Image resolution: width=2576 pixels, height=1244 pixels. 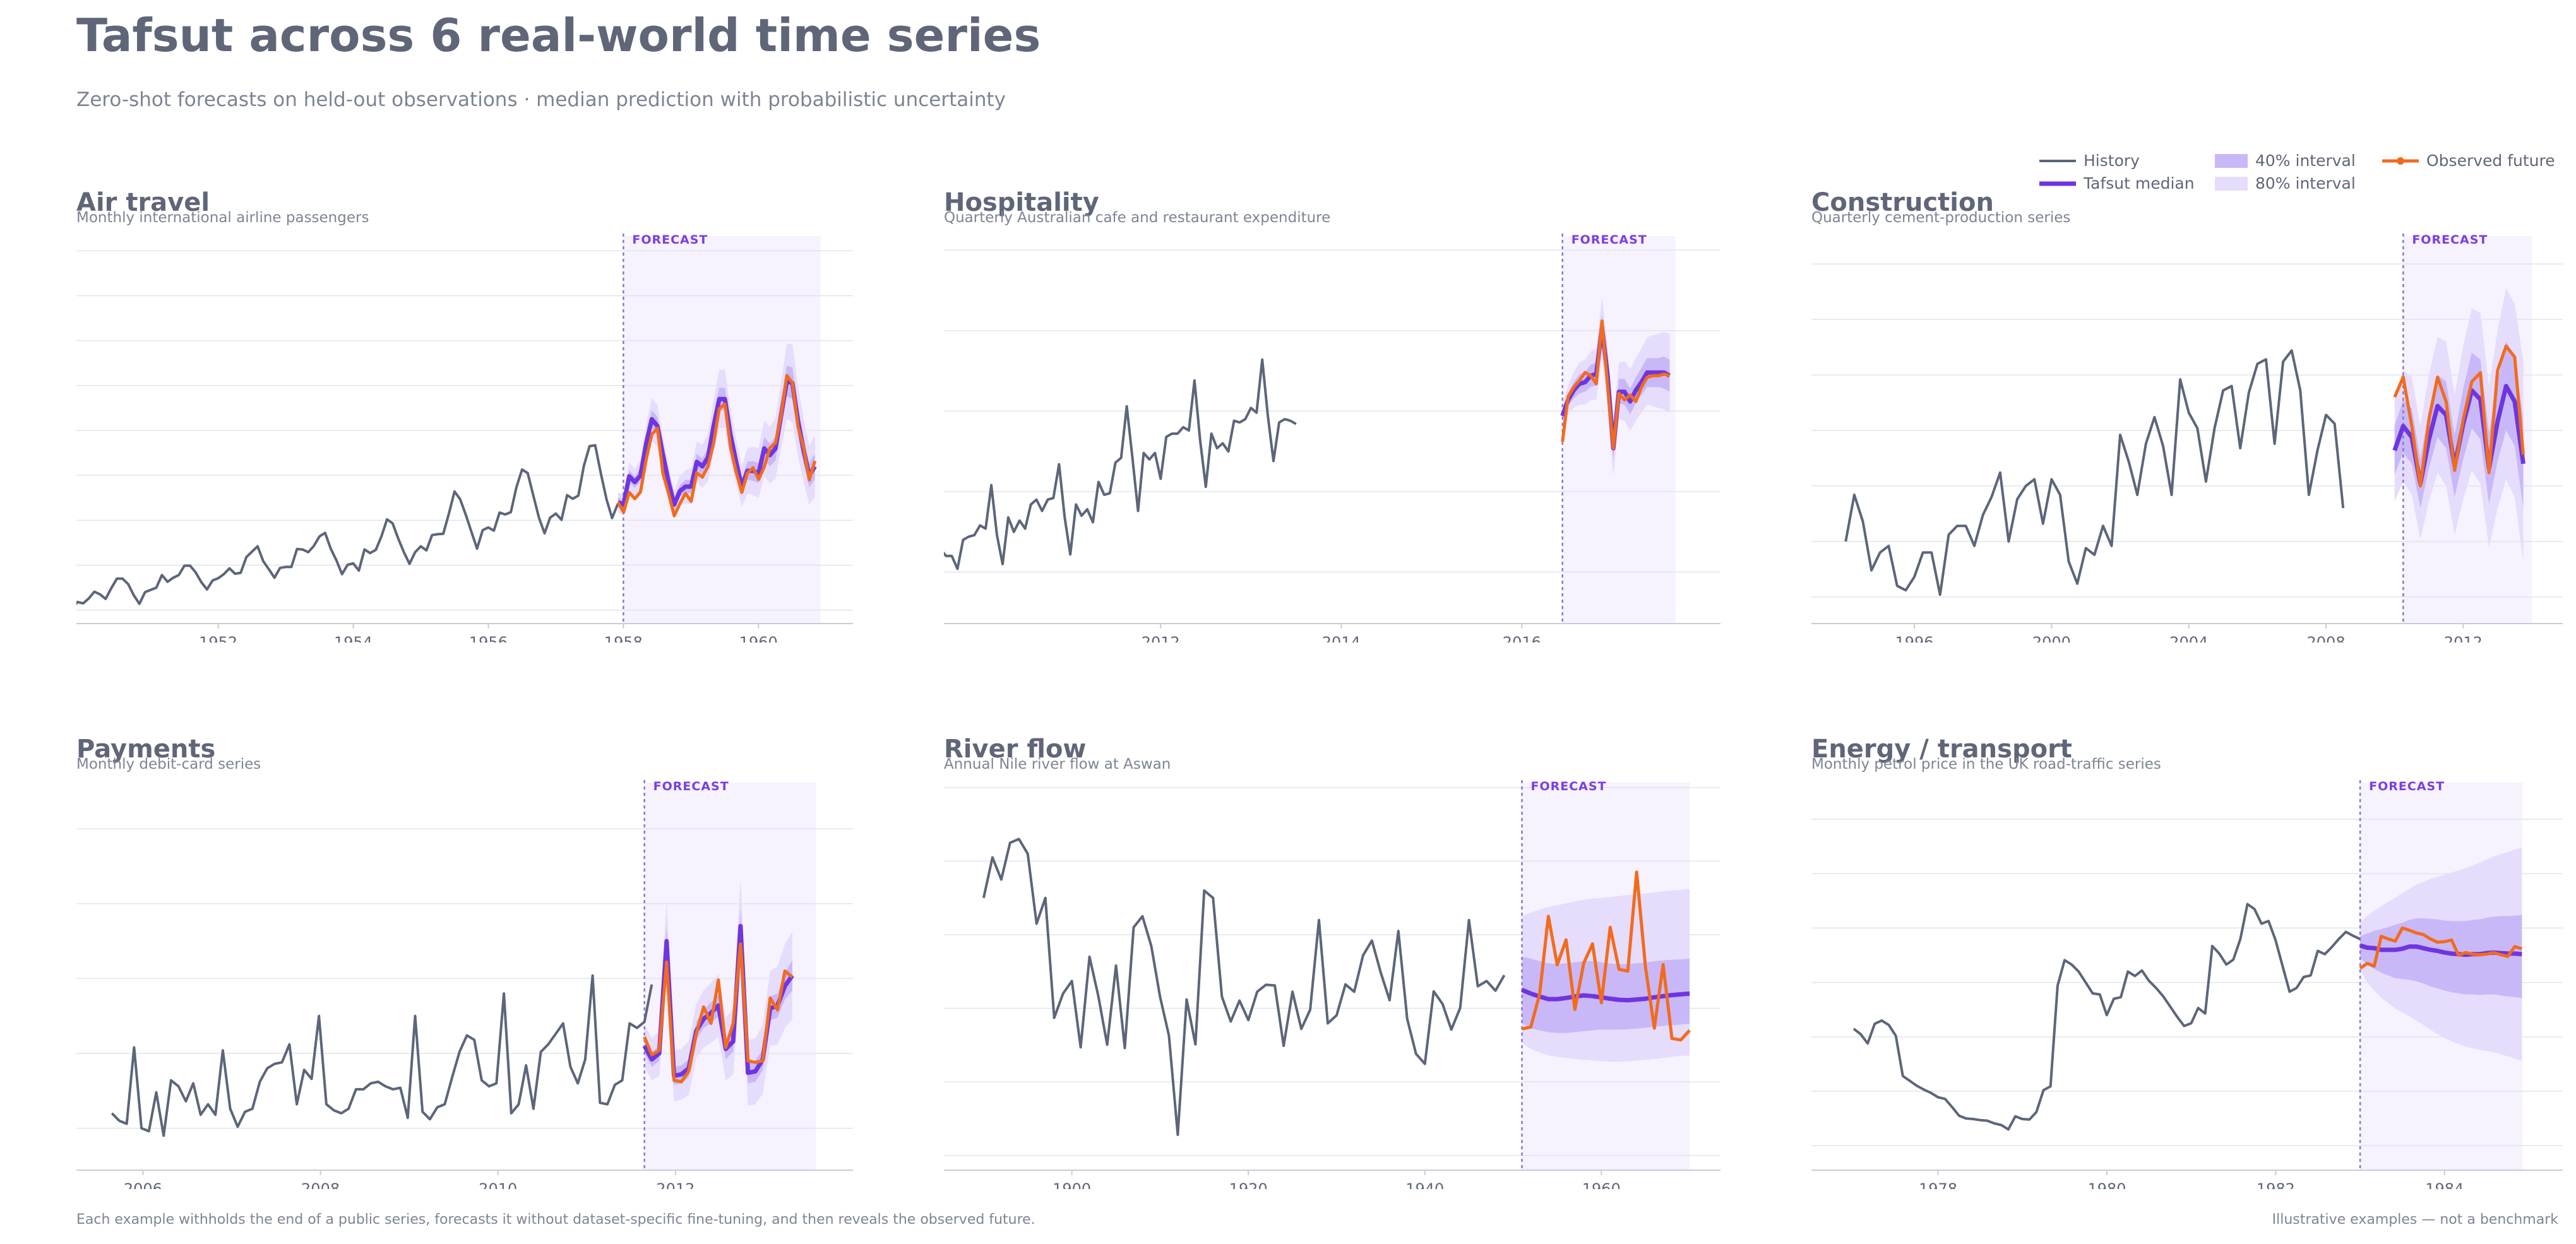 What do you see at coordinates (498, 1184) in the screenshot?
I see `x-tick-label: 2010` at bounding box center [498, 1184].